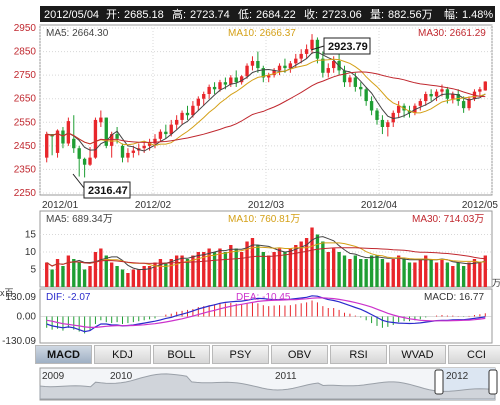 This screenshot has height=405, width=500. What do you see at coordinates (358, 354) in the screenshot?
I see `tab-rsi: RSI` at bounding box center [358, 354].